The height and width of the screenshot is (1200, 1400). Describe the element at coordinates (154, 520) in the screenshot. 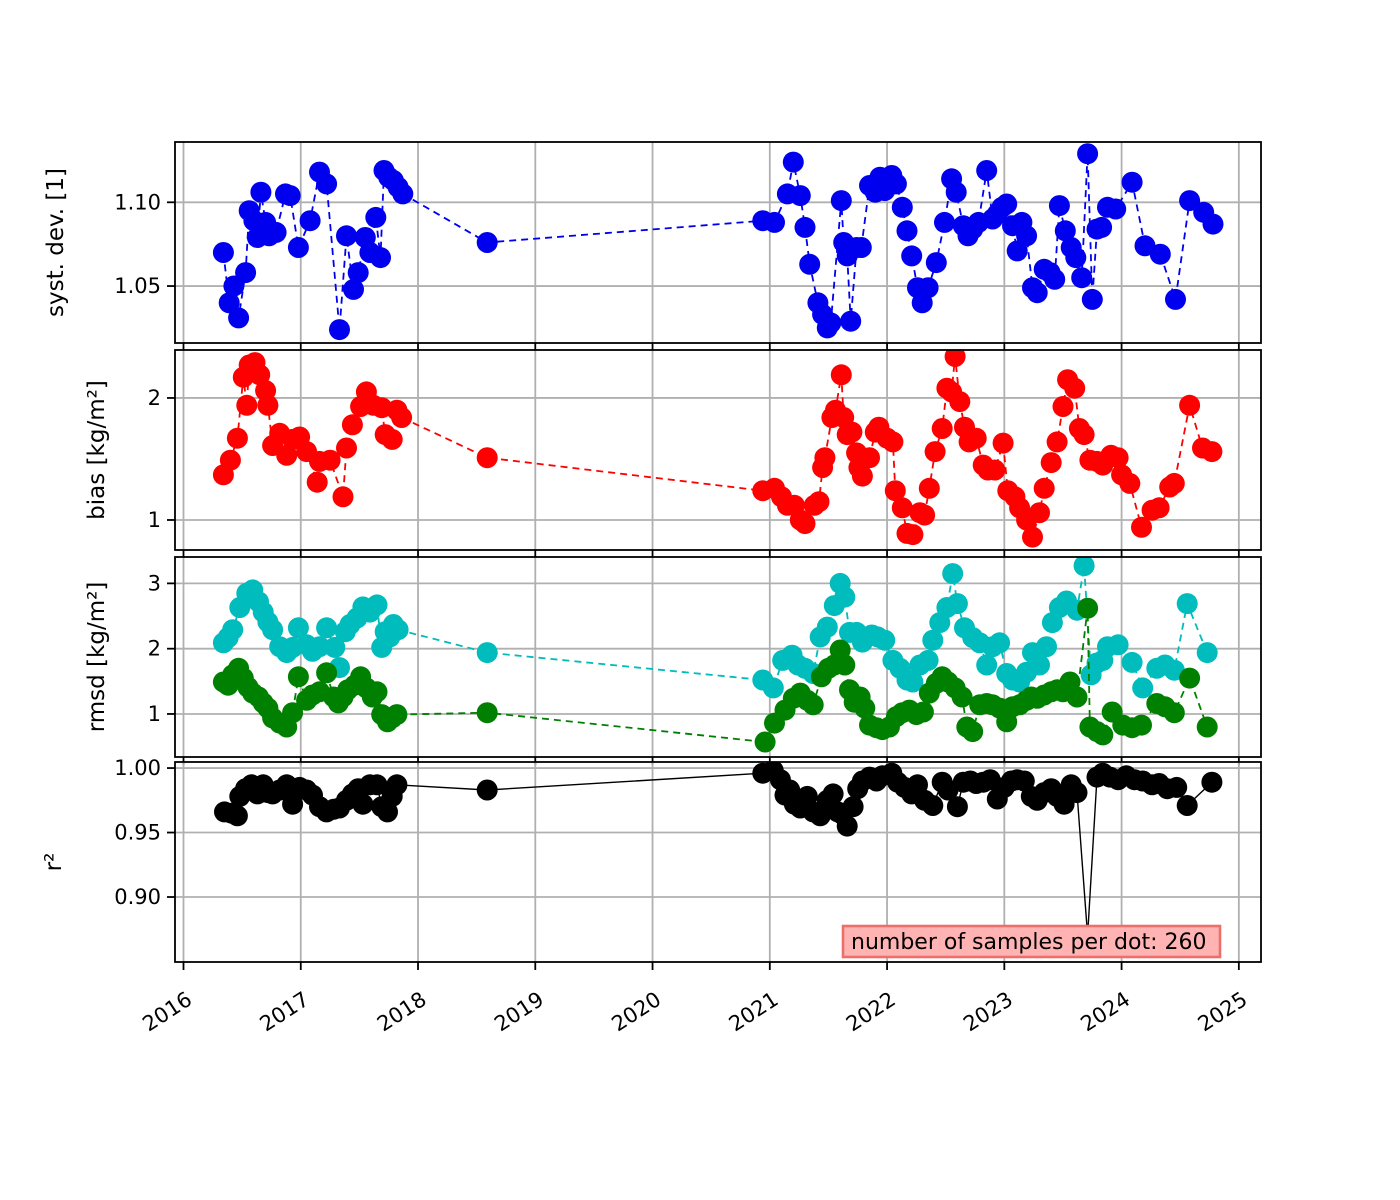

I see `y-tick-label: 1` at that location.